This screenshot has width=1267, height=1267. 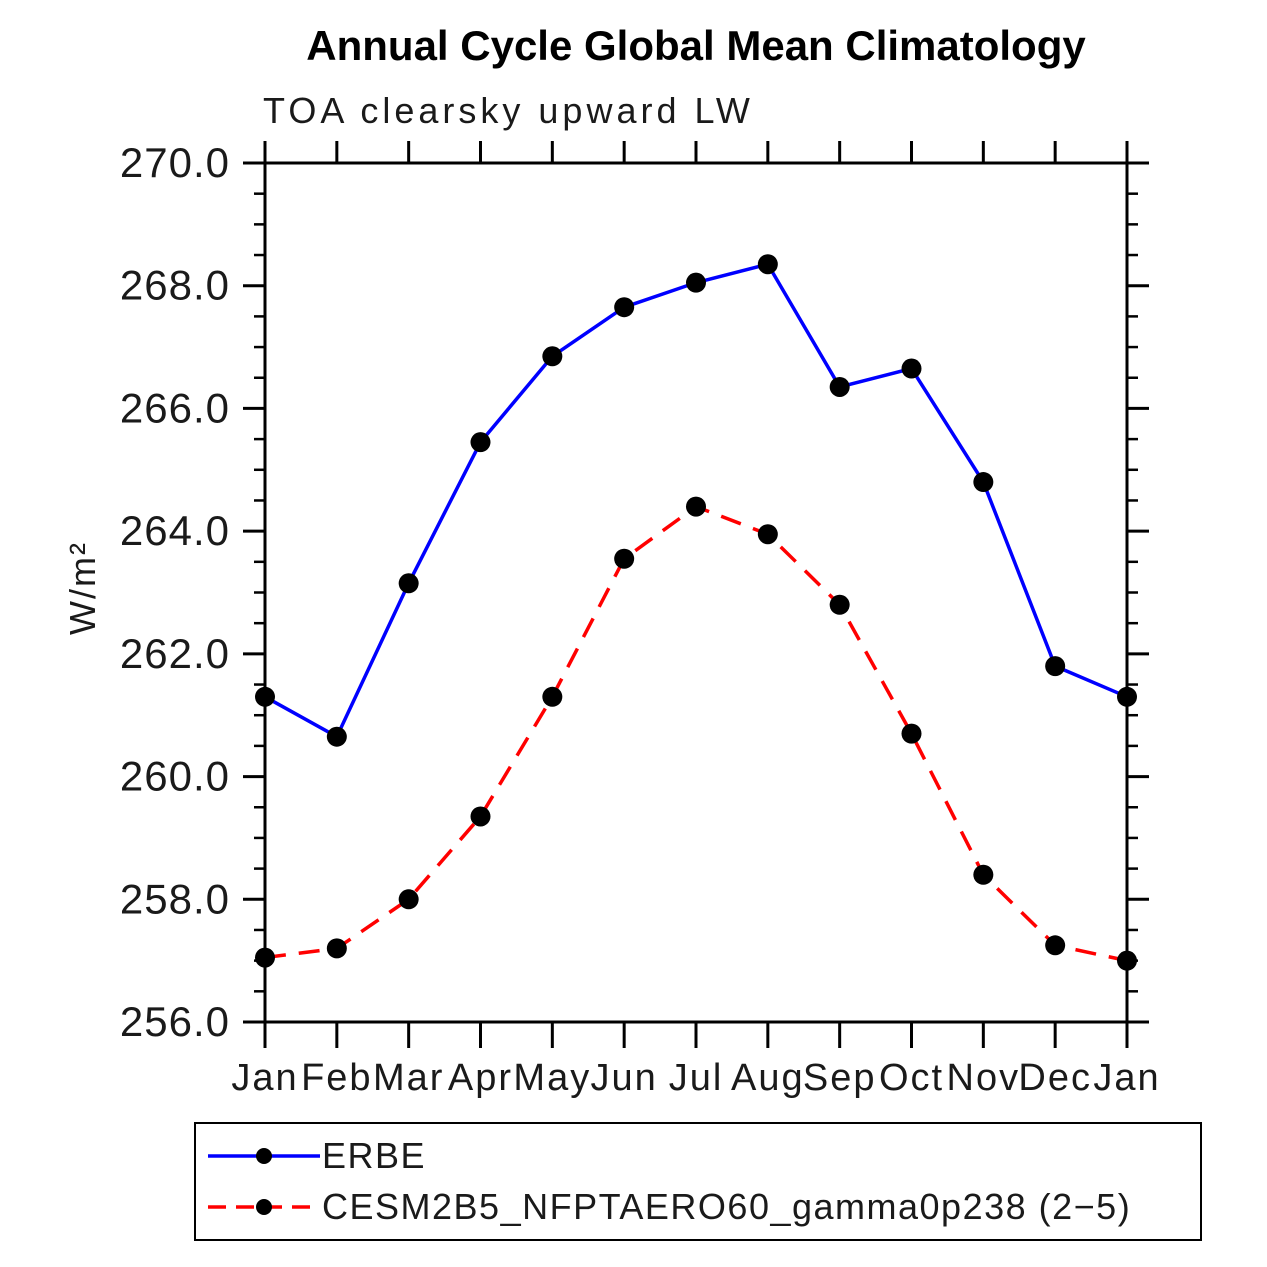 I want to click on chart-title: Annual Cycle Global Mean Climatology, so click(x=696, y=45).